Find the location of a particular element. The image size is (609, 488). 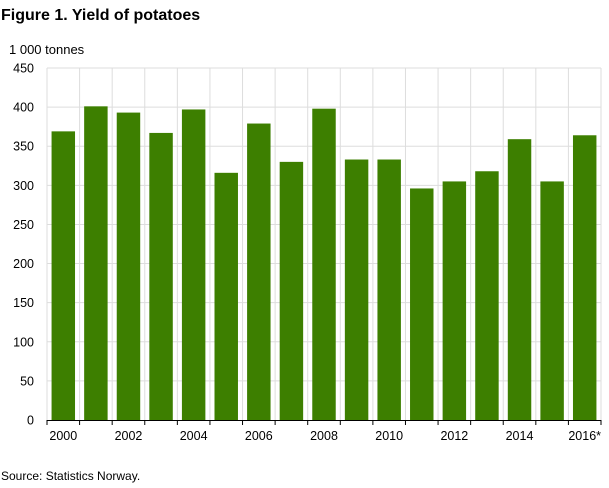

bar-2002 is located at coordinates (128, 266).